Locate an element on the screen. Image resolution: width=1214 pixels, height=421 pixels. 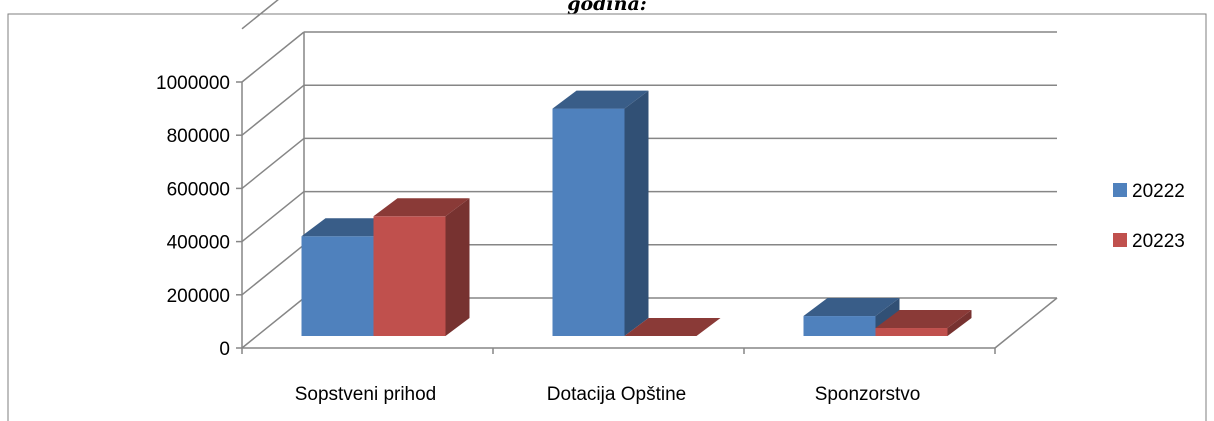
y-tick-label: 200000 is located at coordinates (198, 296).